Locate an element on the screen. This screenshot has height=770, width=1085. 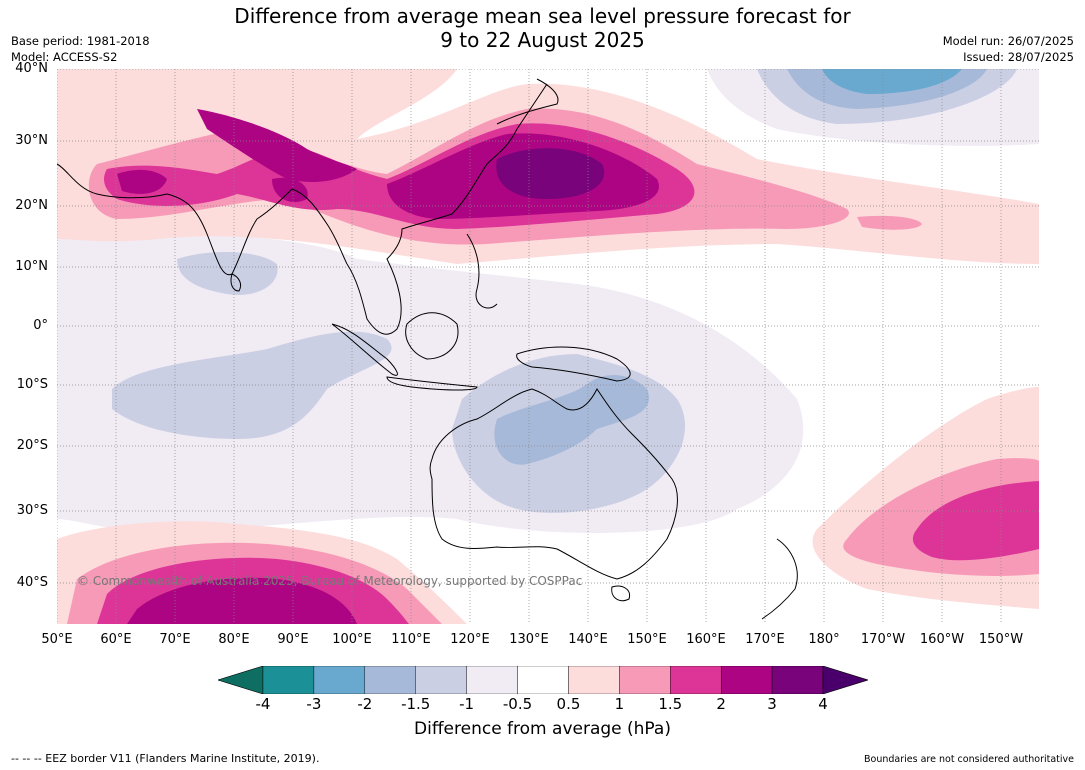
coastline-srilanka is located at coordinates (236, 282).